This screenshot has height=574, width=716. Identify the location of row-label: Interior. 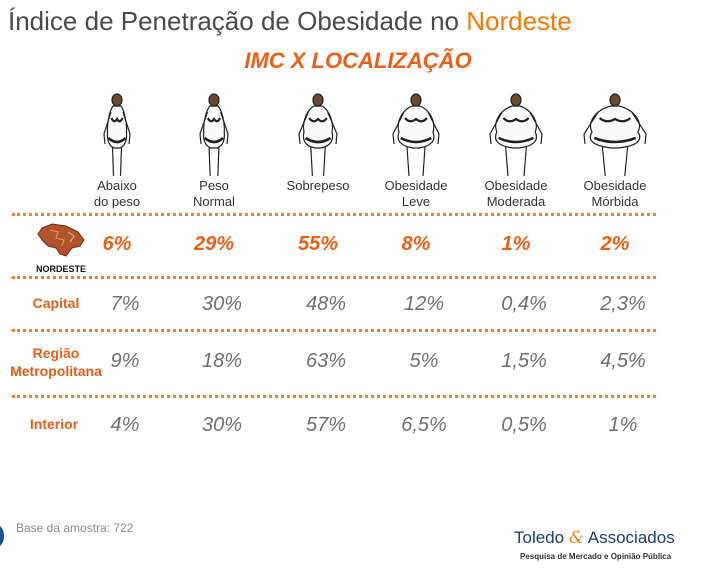
(54, 424).